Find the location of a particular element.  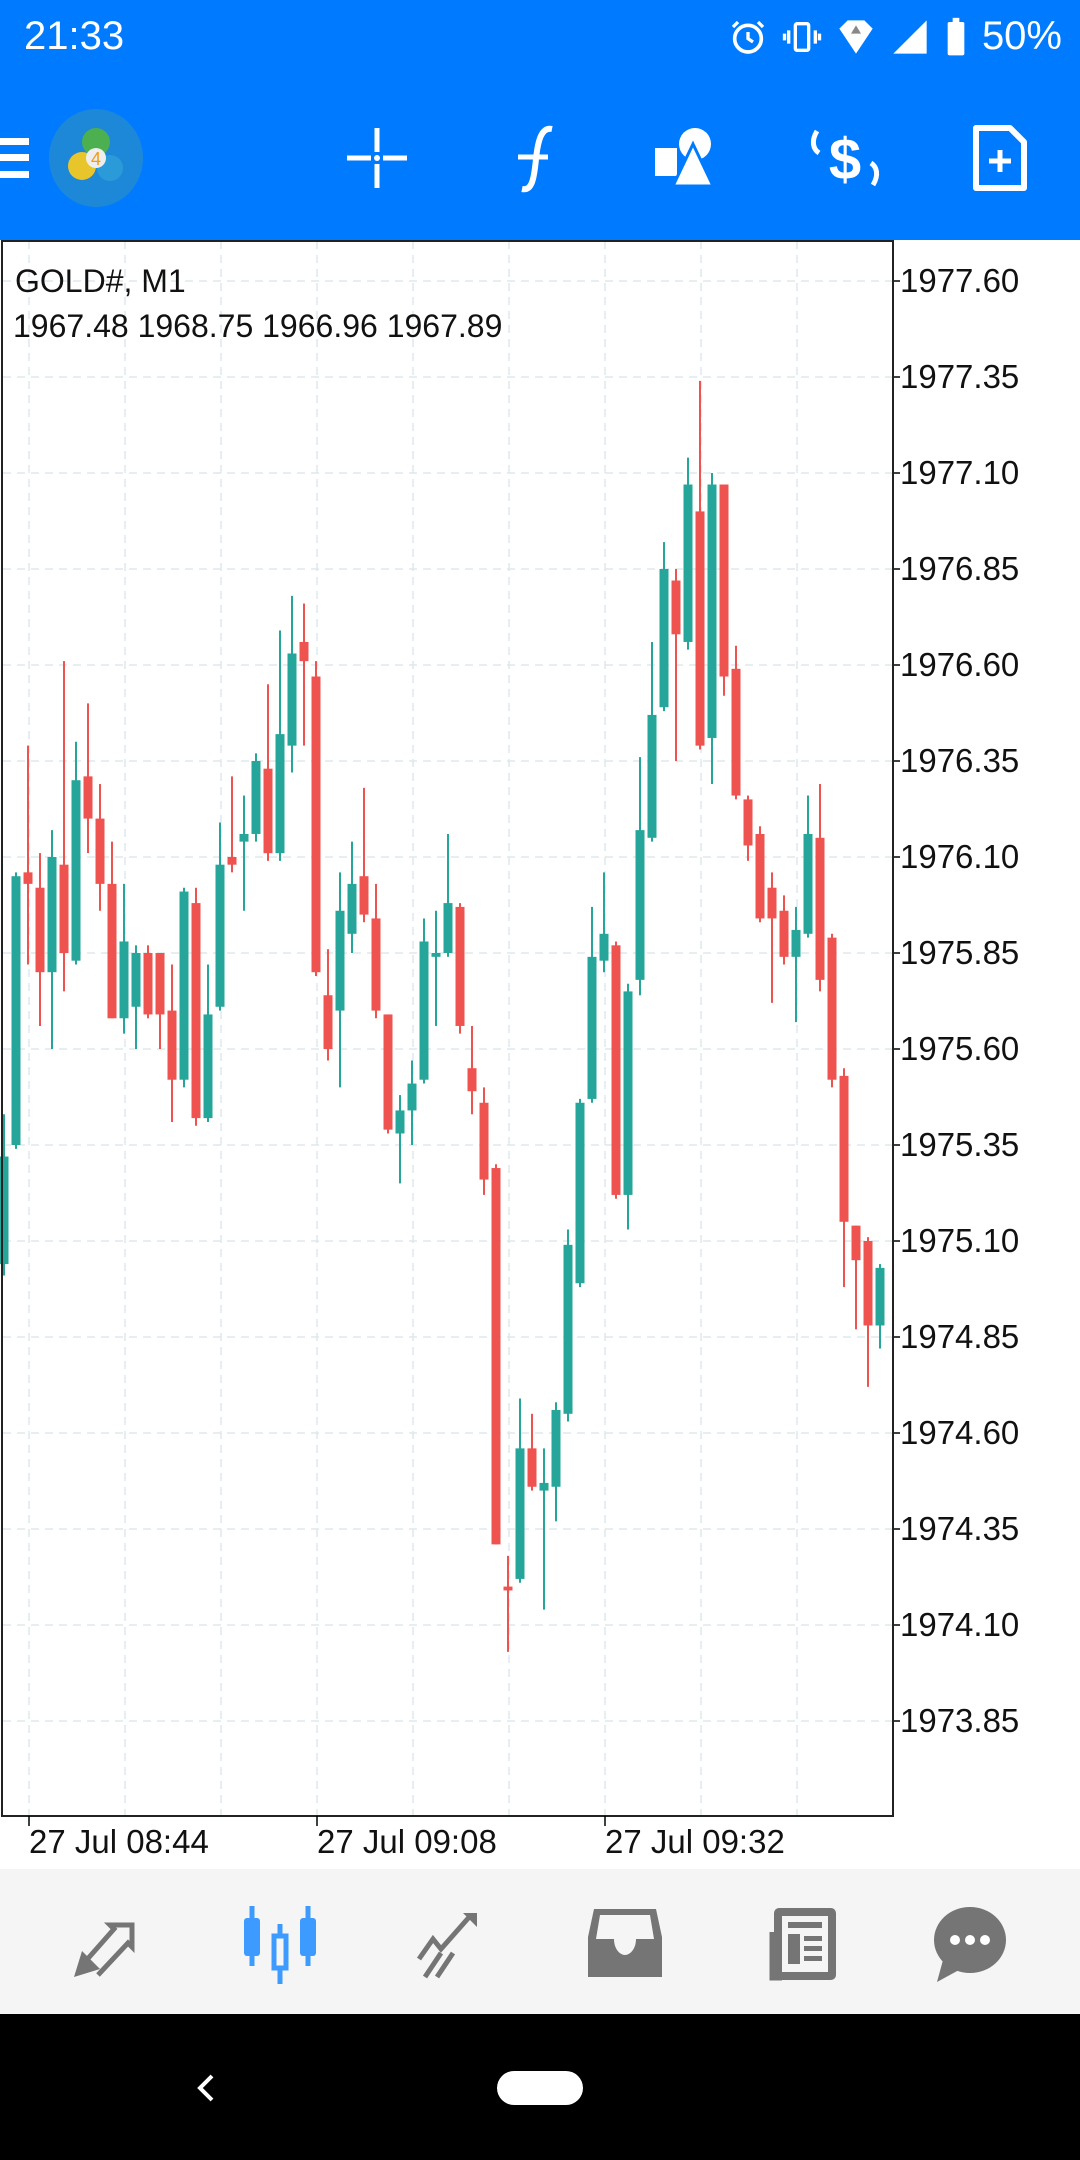

new-order-button is located at coordinates (1000, 158).